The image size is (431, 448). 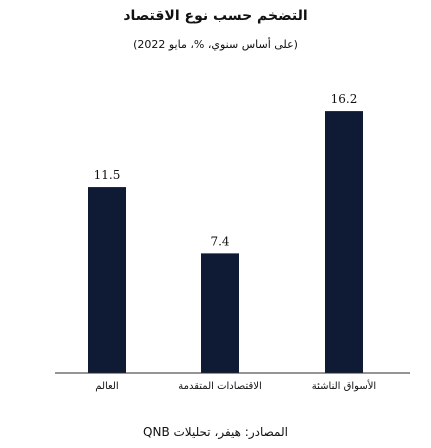 I want to click on chart-title: التضخم حسب نوع الاقتصاد, so click(x=215, y=16).